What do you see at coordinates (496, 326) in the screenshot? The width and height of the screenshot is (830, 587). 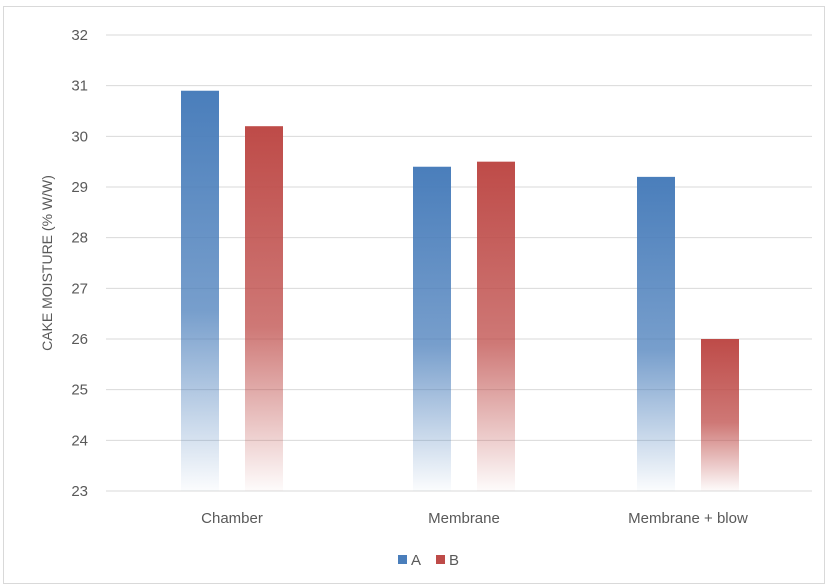 I see `bar-B-membrane` at bounding box center [496, 326].